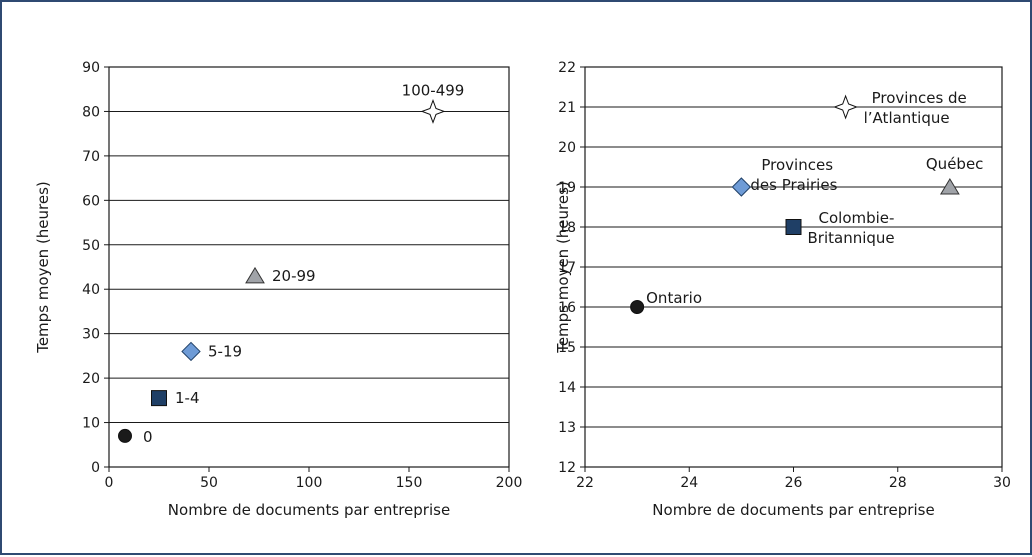  Describe the element at coordinates (898, 483) in the screenshot. I see `x-tick-label: 28` at that location.